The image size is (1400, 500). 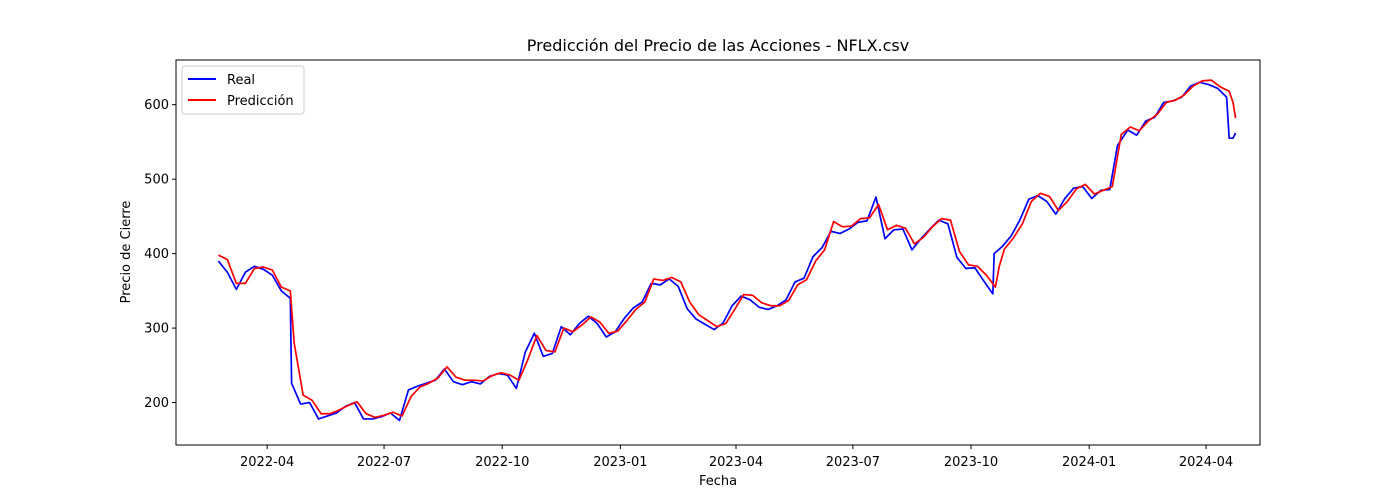 I want to click on y-axis-ticks: 200 300 400 500 600, so click(x=160, y=254).